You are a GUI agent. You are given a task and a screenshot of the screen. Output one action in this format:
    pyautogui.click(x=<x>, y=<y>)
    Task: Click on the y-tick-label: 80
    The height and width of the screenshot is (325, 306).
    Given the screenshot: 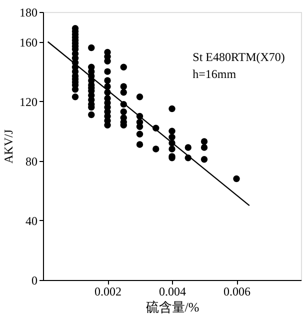 What is the action you would take?
    pyautogui.click(x=32, y=161)
    